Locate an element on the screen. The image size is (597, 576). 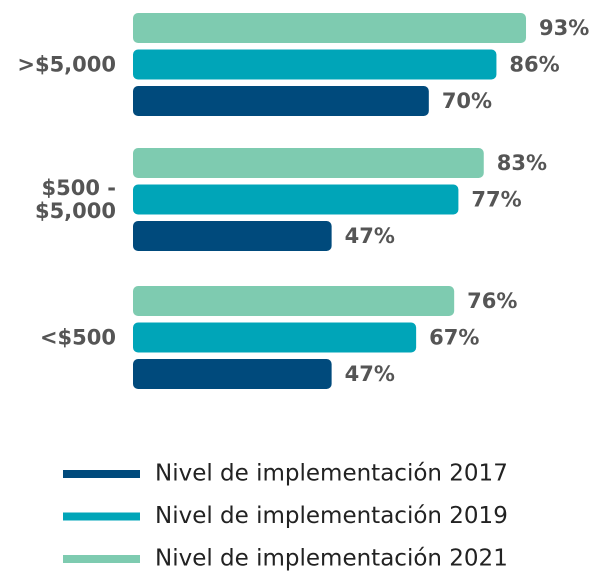
legend-label: Nivel de implementación 2017 is located at coordinates (331, 474).